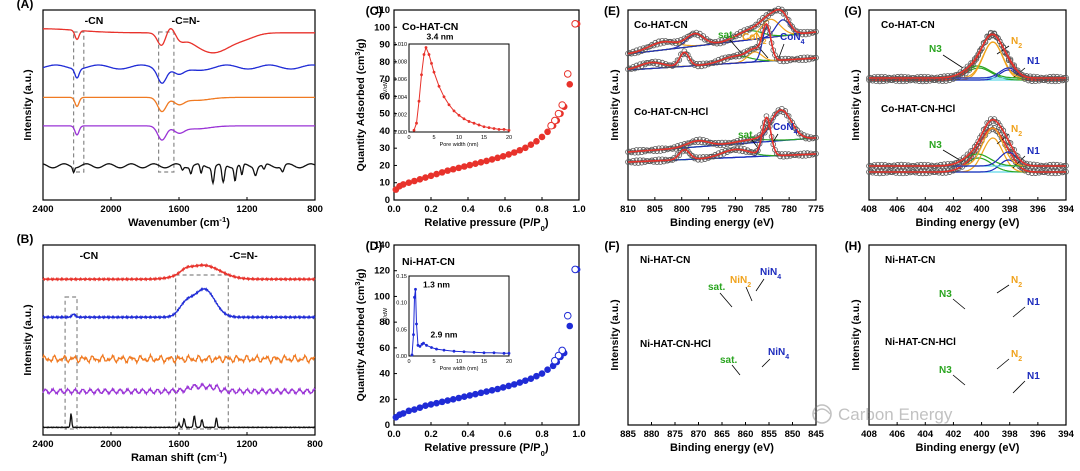 The image size is (1080, 471). I want to click on x-tick-label: 400, so click(982, 209).